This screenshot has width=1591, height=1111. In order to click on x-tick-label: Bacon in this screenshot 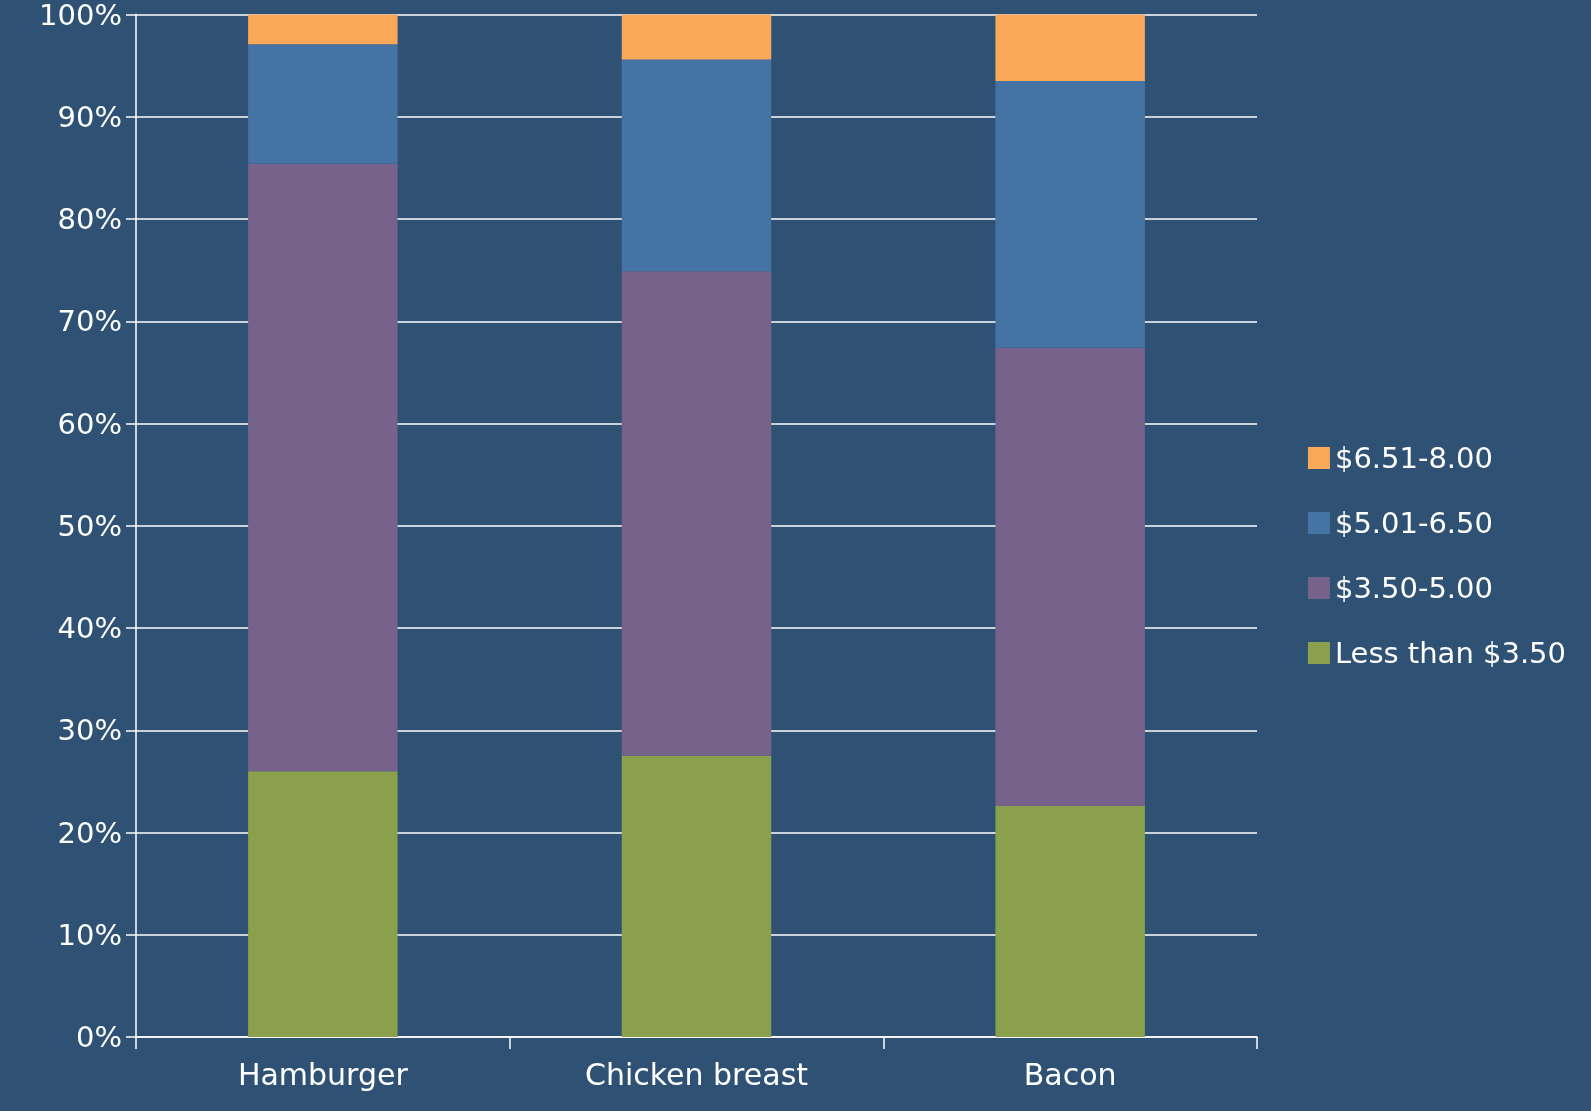, I will do `click(1070, 1074)`.